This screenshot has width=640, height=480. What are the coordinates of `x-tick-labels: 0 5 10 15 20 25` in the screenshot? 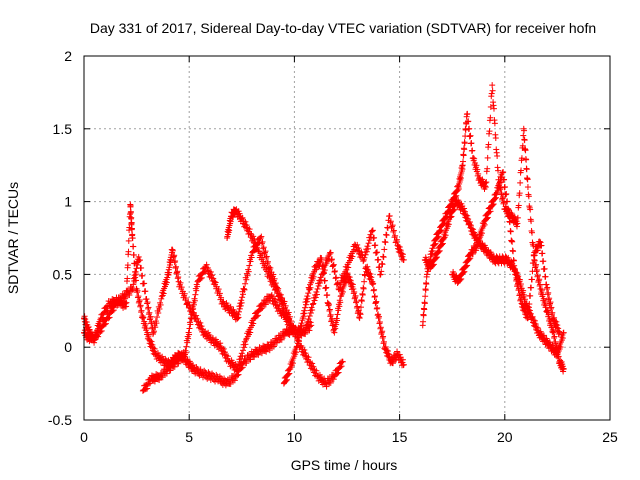 It's located at (349, 437).